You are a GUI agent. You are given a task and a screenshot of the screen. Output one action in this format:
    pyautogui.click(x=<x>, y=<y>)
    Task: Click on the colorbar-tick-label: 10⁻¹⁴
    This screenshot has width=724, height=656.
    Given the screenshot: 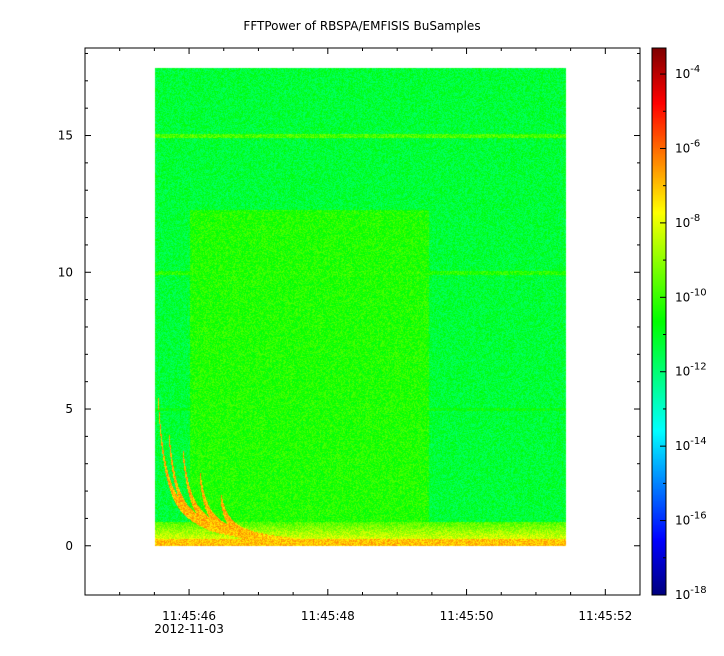 What is the action you would take?
    pyautogui.click(x=691, y=444)
    